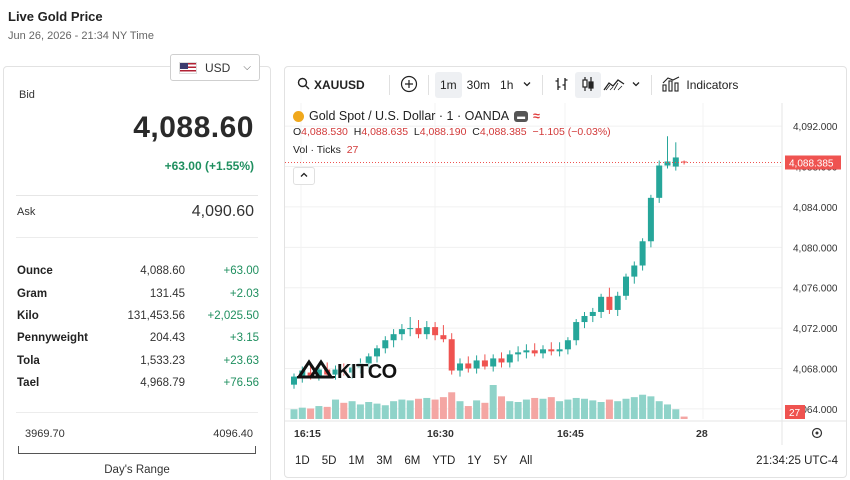 The width and height of the screenshot is (850, 480). Describe the element at coordinates (215, 67) in the screenshot. I see `currency-select: USD ⌵` at that location.